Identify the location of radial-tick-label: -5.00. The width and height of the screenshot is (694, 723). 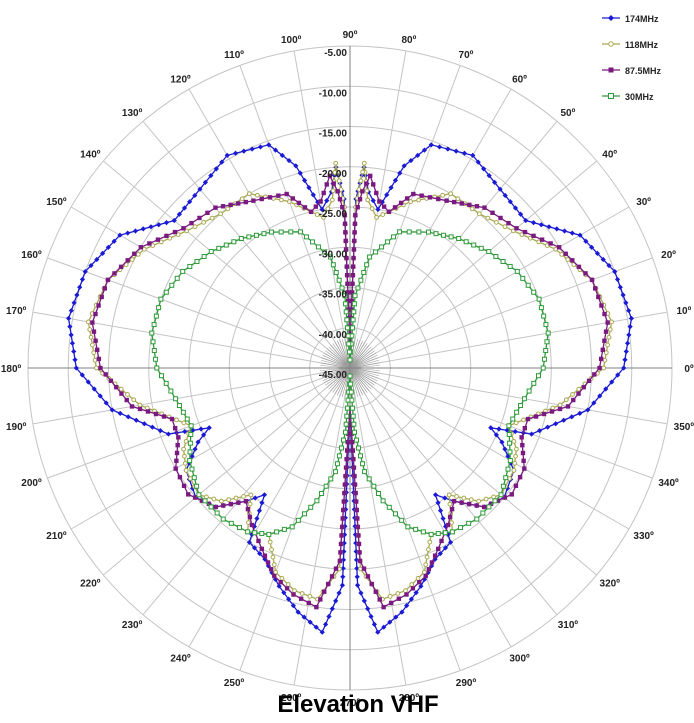
(335, 53).